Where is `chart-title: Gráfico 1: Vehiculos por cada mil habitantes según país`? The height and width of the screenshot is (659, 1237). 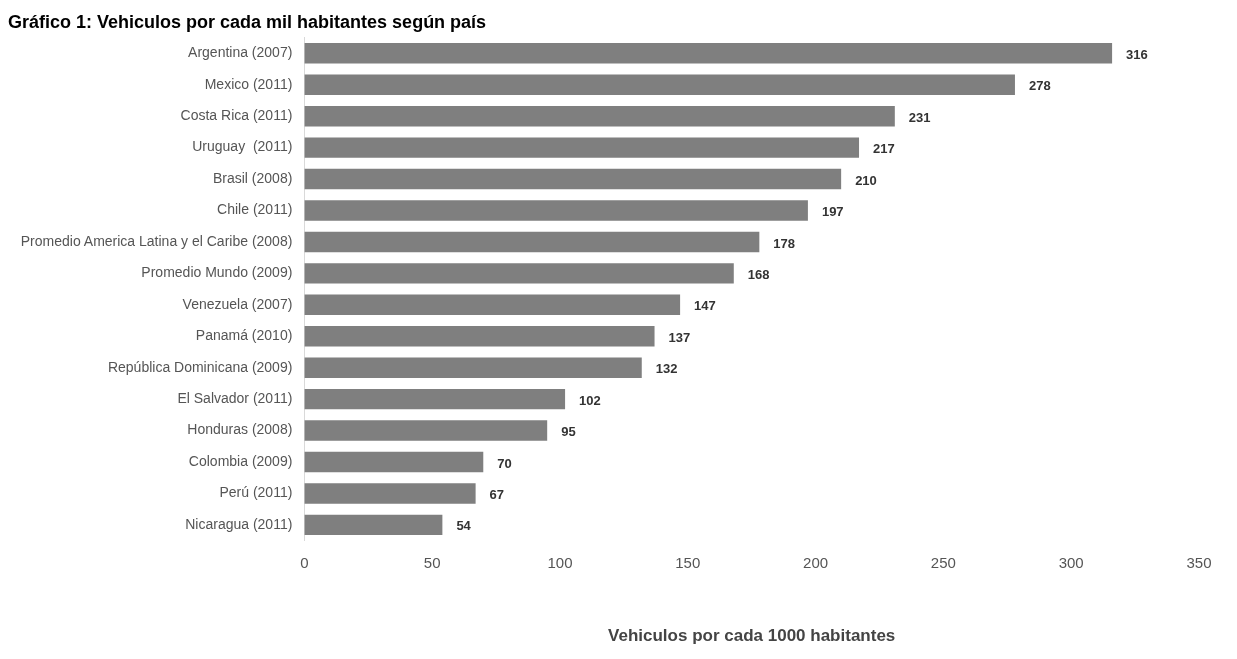
chart-title: Gráfico 1: Vehiculos por cada mil habitantes según país is located at coordinates (247, 21).